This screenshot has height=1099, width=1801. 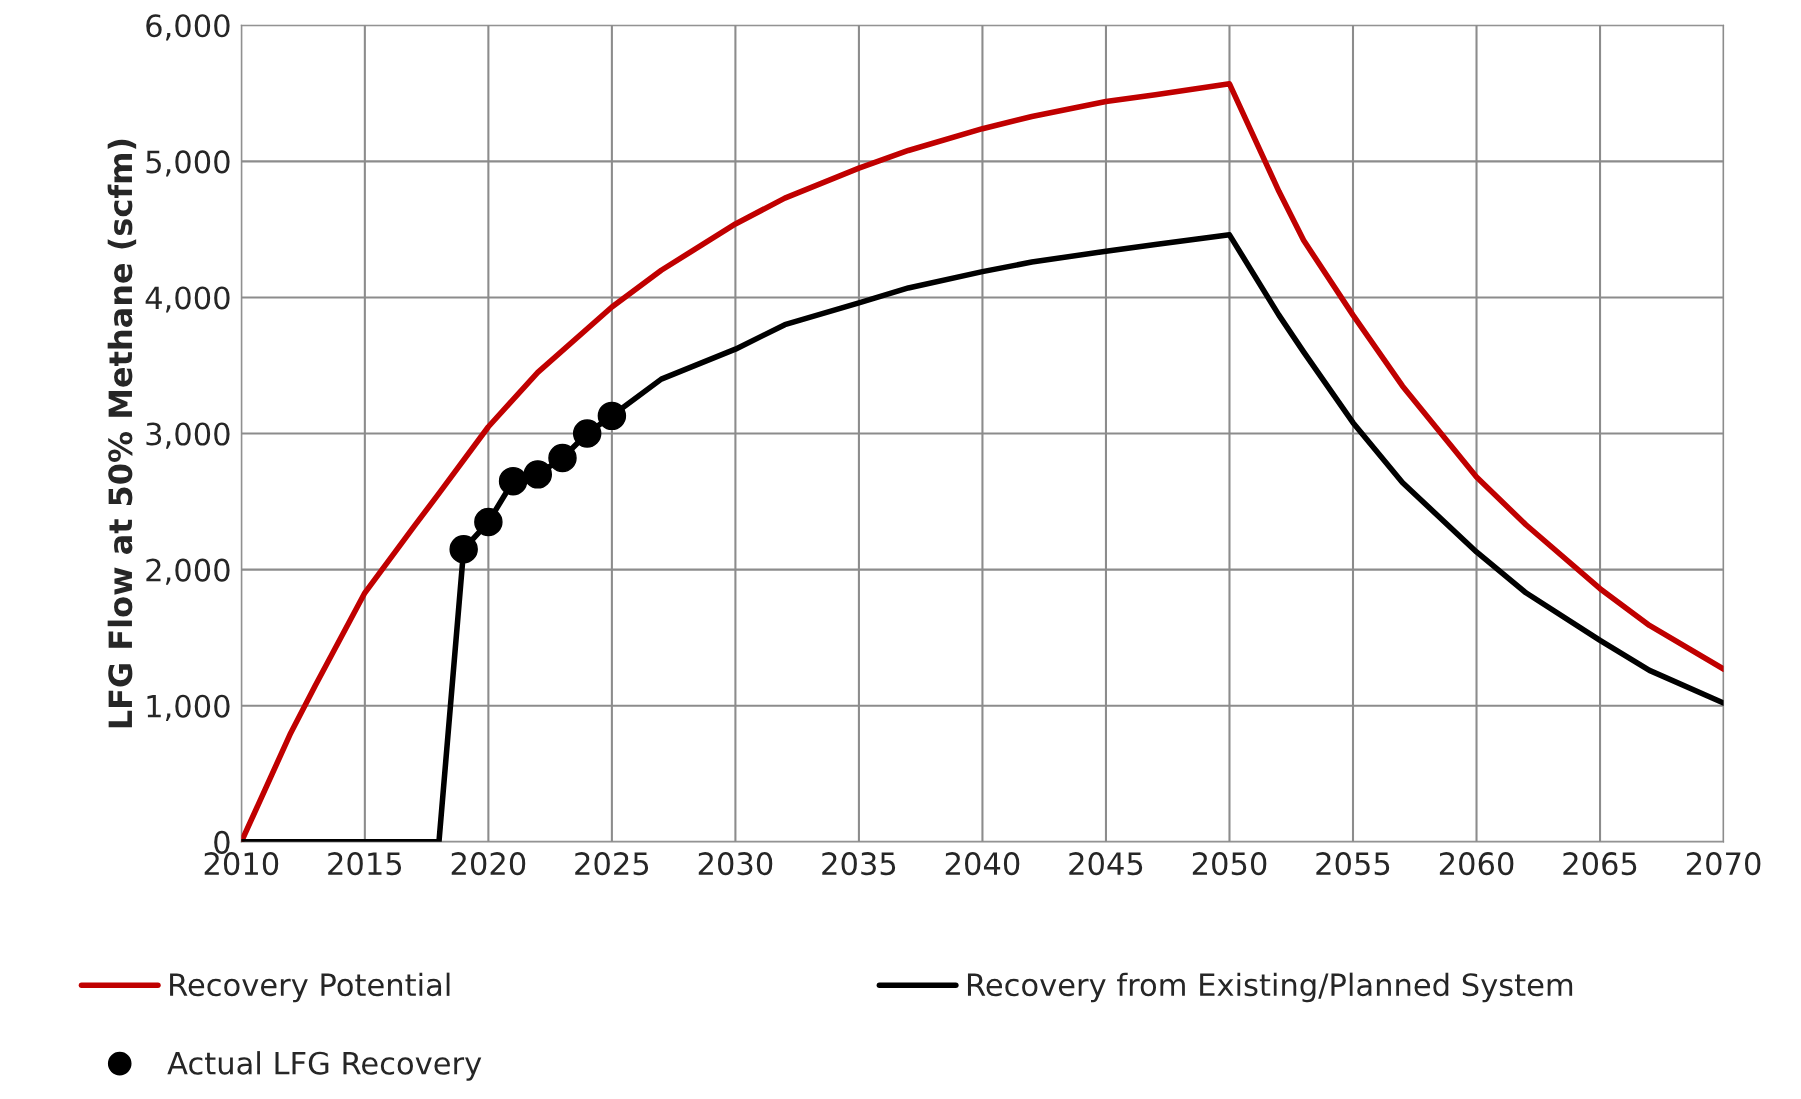 What do you see at coordinates (488, 864) in the screenshot?
I see `x-tick-label: 2020` at bounding box center [488, 864].